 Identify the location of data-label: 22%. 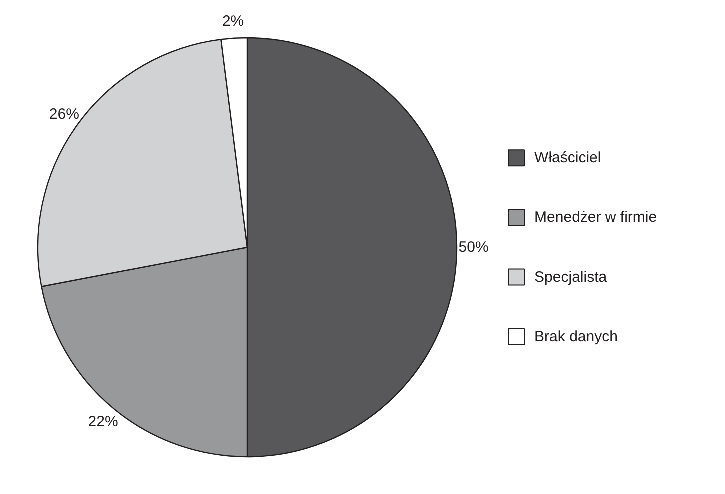
(103, 421).